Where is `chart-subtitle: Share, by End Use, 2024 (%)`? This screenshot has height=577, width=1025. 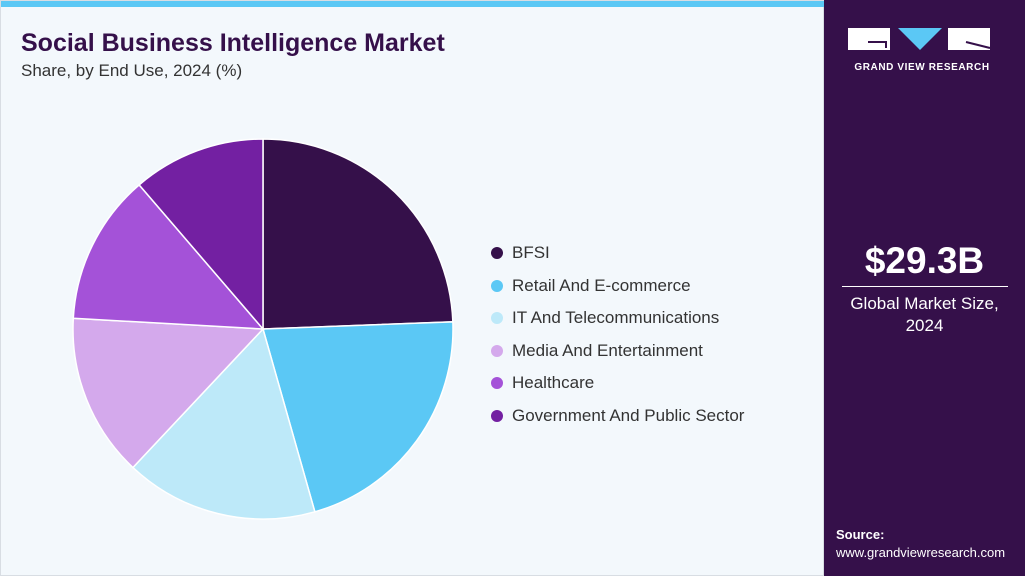 chart-subtitle: Share, by End Use, 2024 (%) is located at coordinates (132, 70).